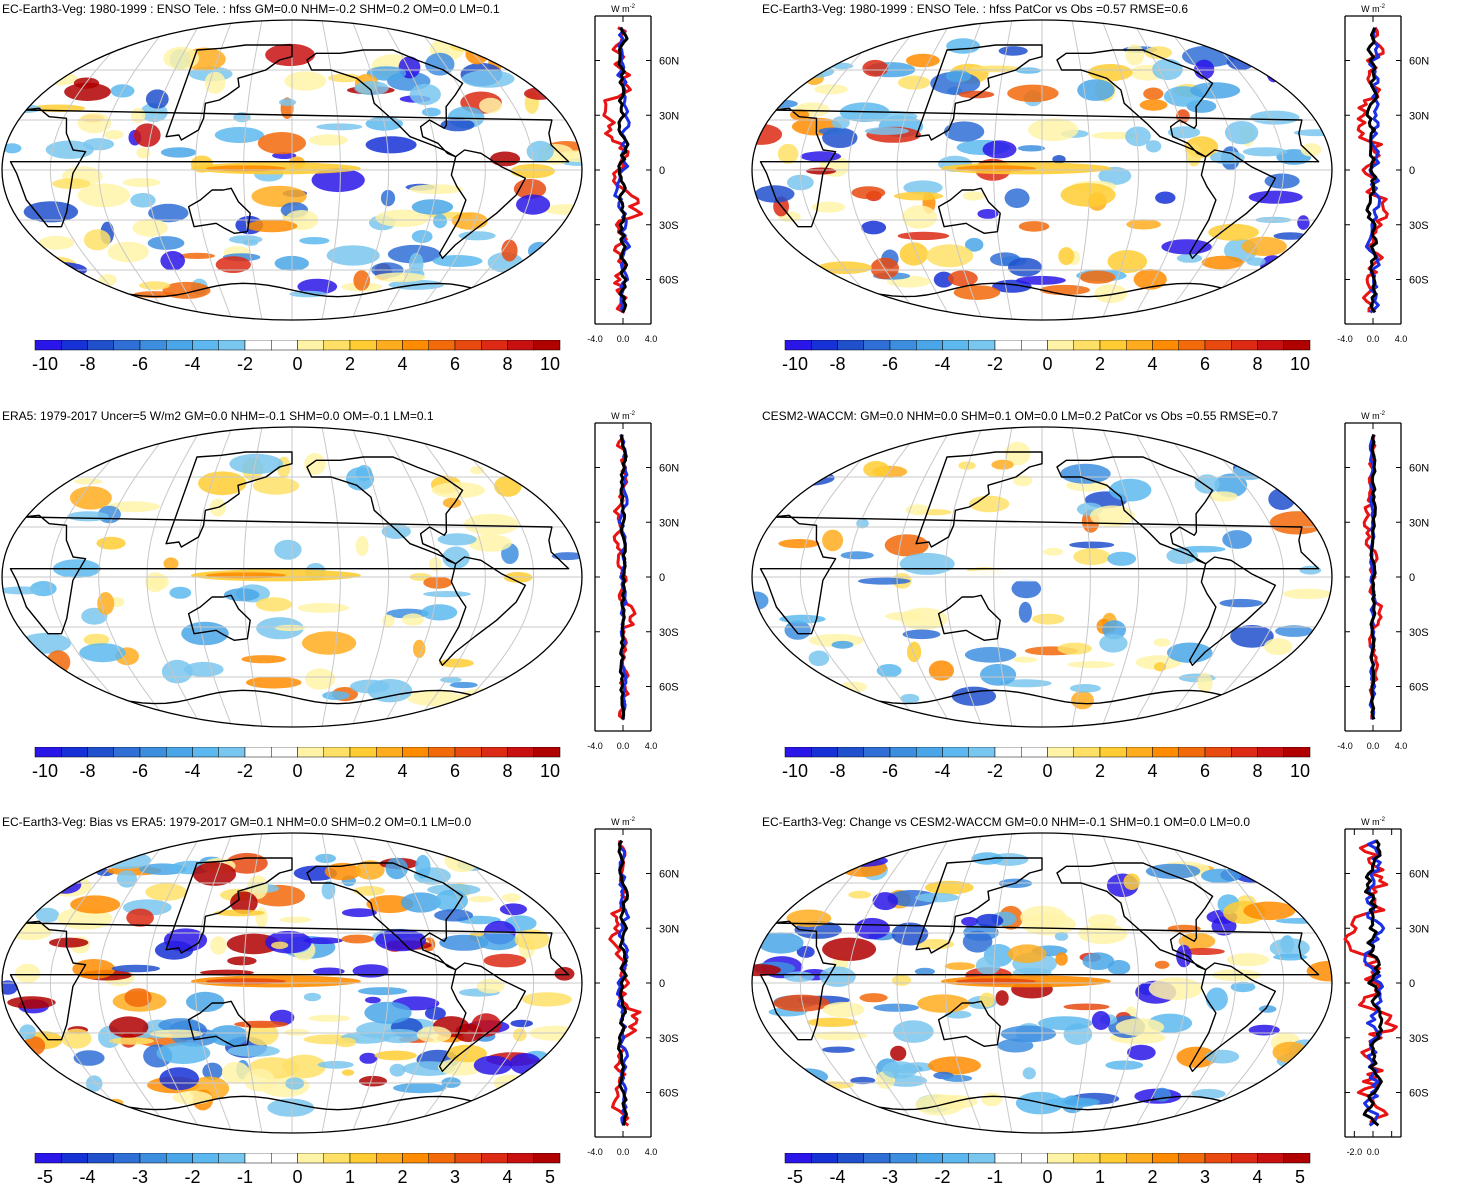 The height and width of the screenshot is (1193, 1483). I want to click on colorbar: -10 -8 -6 -4 -2 0 2 4 6 8 10, so click(296, 357).